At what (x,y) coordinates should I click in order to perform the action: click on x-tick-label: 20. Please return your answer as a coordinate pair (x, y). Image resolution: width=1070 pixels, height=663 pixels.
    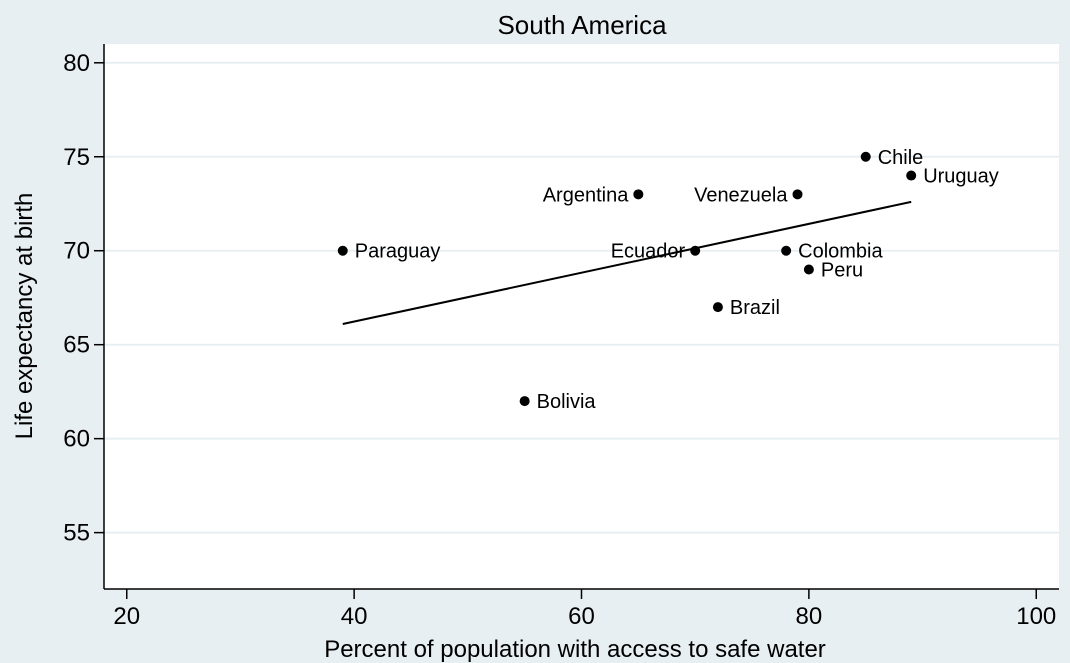
    Looking at the image, I should click on (126, 616).